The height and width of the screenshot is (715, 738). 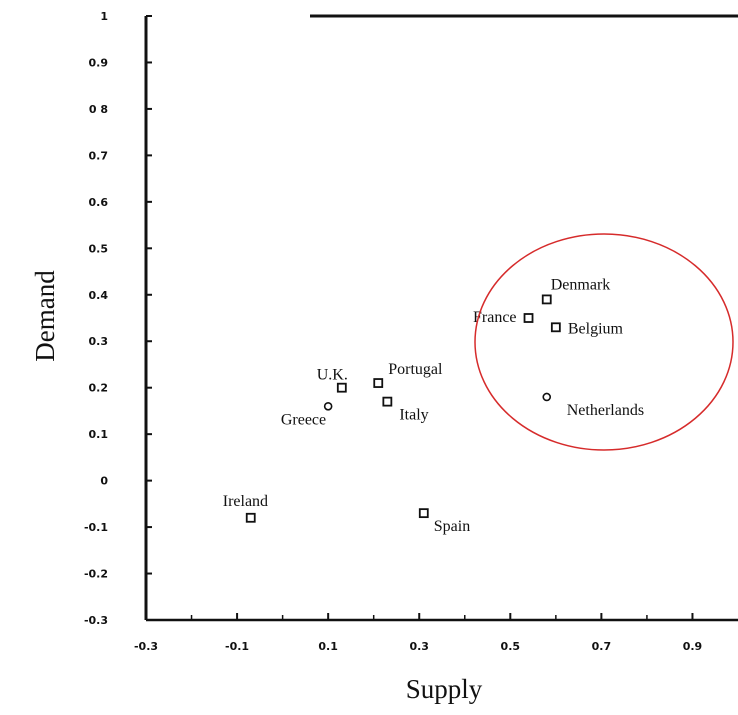 I want to click on y-tick-label: 0.1, so click(x=99, y=434).